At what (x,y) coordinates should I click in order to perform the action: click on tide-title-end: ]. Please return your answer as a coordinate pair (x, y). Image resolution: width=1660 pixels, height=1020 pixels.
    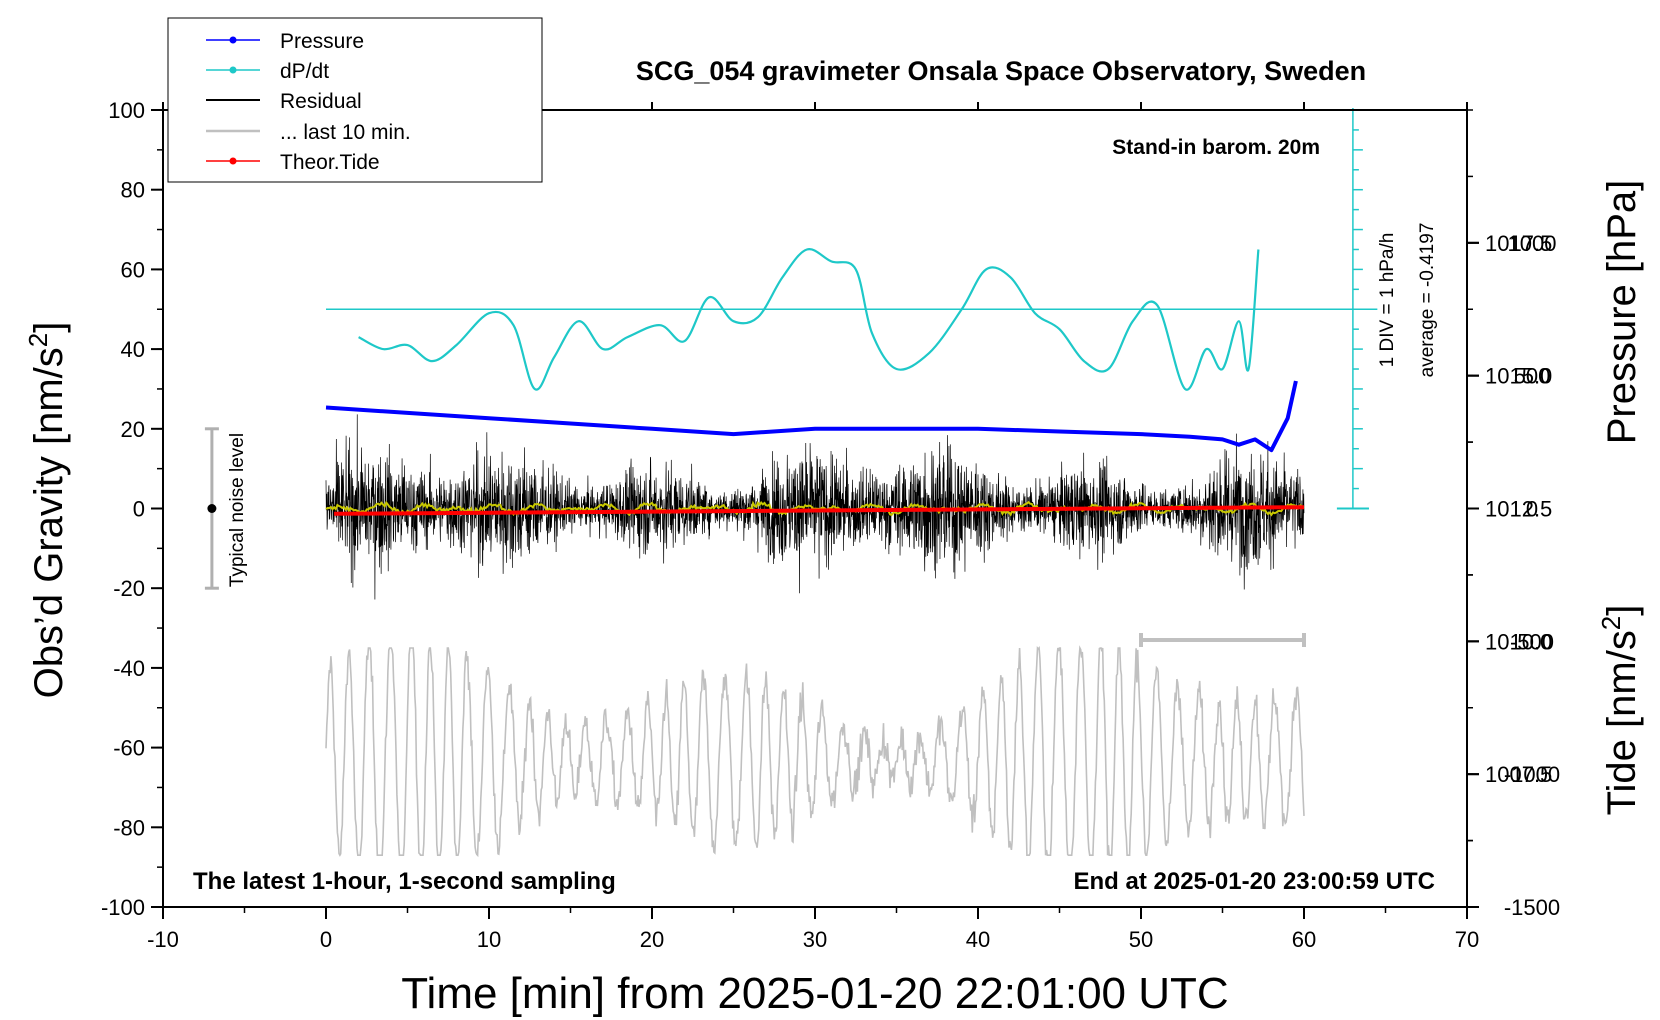
    Looking at the image, I should click on (1622, 610).